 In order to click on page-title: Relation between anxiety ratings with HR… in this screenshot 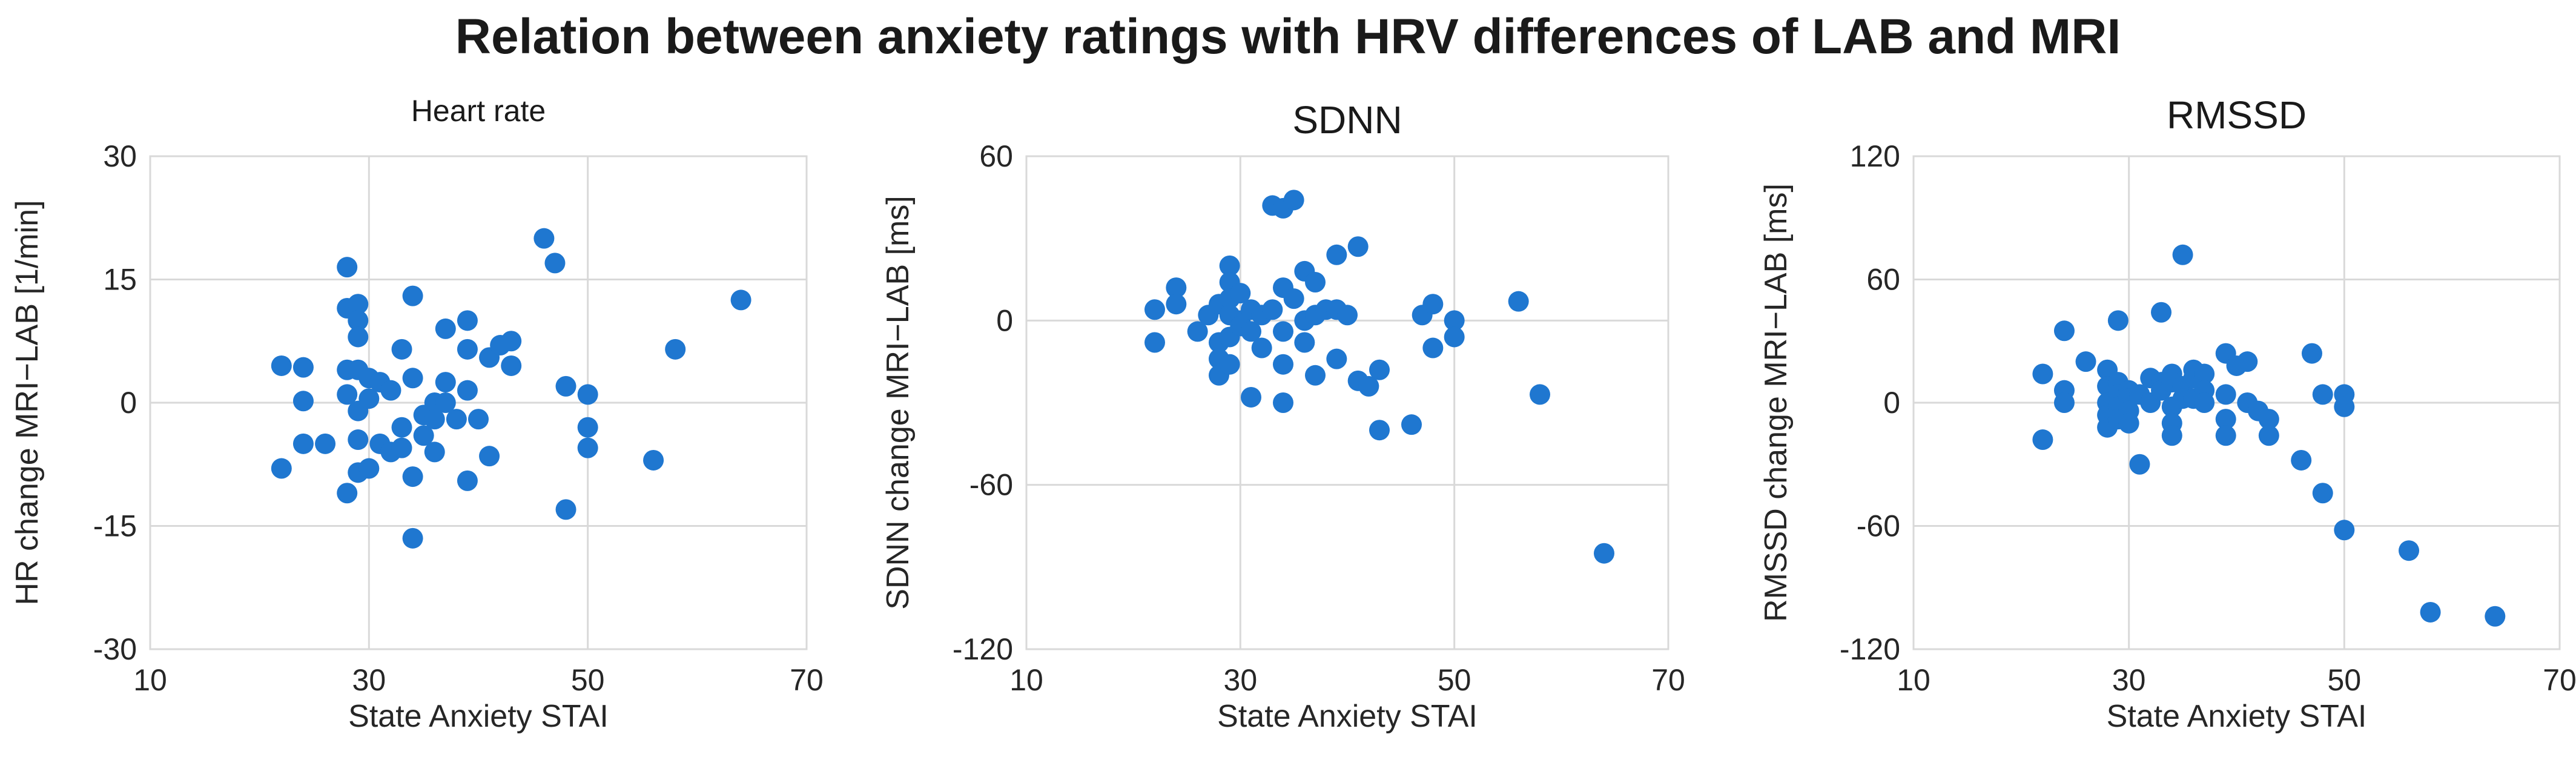, I will do `click(1288, 37)`.